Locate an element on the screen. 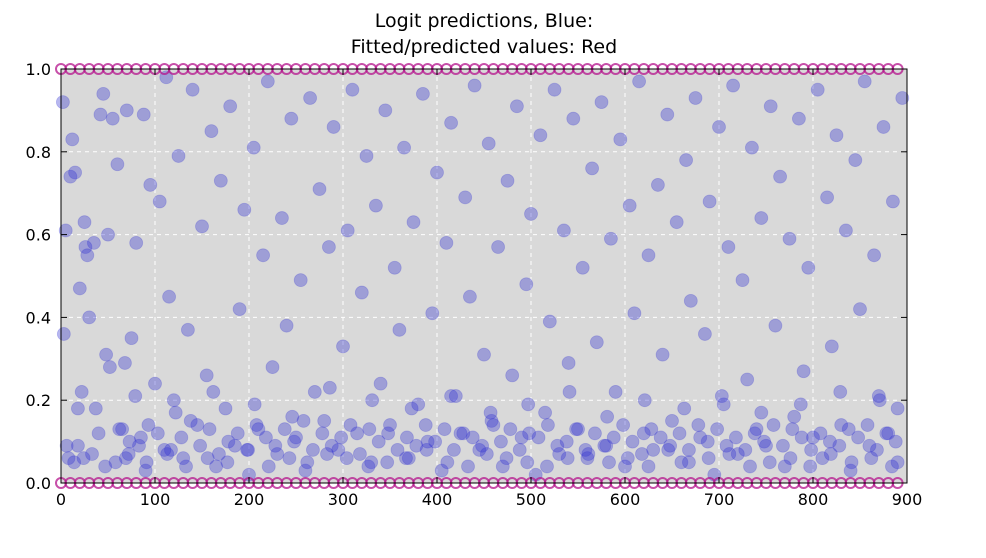  chart-title-line-1: Logit predictions, Blue: is located at coordinates (484, 21).